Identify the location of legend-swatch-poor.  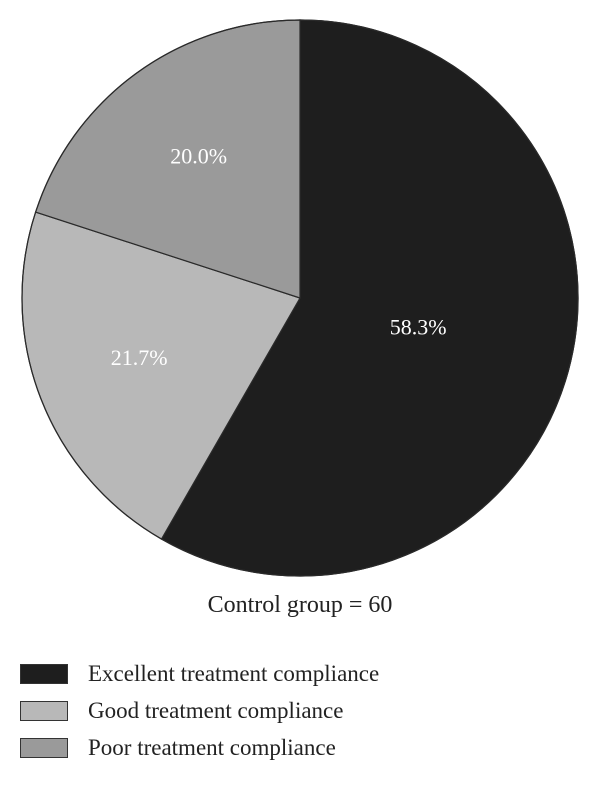
(44, 747).